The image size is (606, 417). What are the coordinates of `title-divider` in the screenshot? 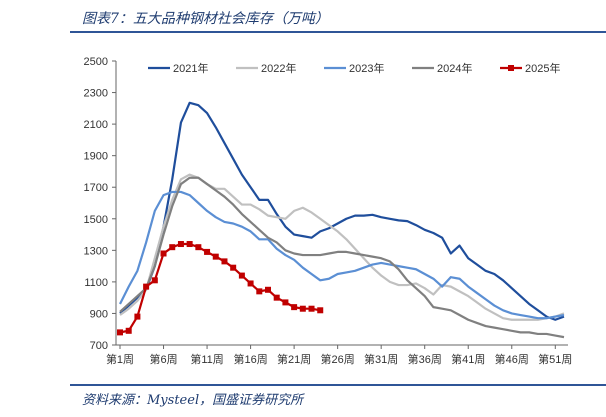 It's located at (338, 32).